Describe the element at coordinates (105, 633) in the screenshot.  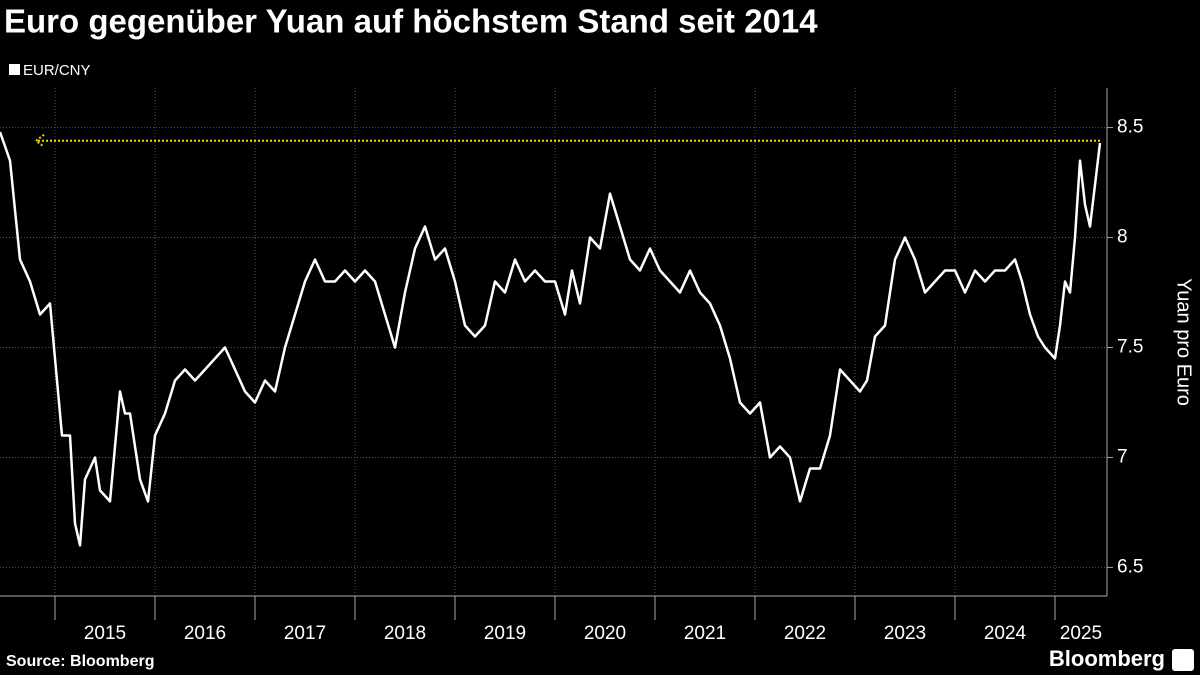
I see `x-tick-label: 2015` at that location.